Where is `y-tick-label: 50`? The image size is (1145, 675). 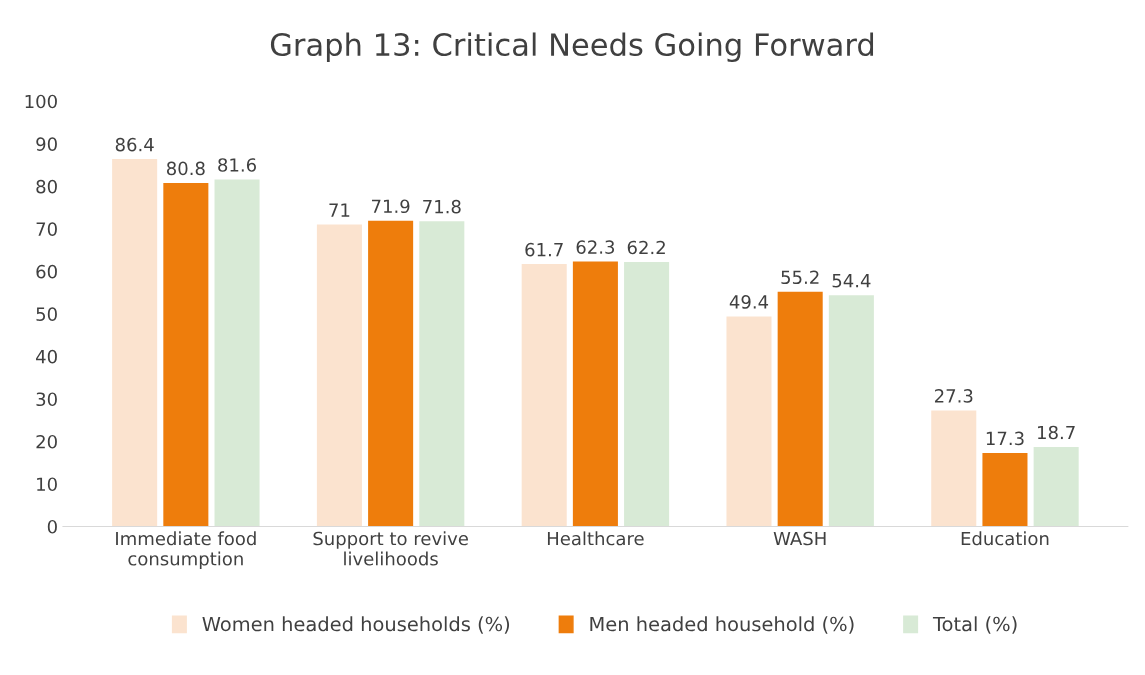
y-tick-label: 50 is located at coordinates (46, 314).